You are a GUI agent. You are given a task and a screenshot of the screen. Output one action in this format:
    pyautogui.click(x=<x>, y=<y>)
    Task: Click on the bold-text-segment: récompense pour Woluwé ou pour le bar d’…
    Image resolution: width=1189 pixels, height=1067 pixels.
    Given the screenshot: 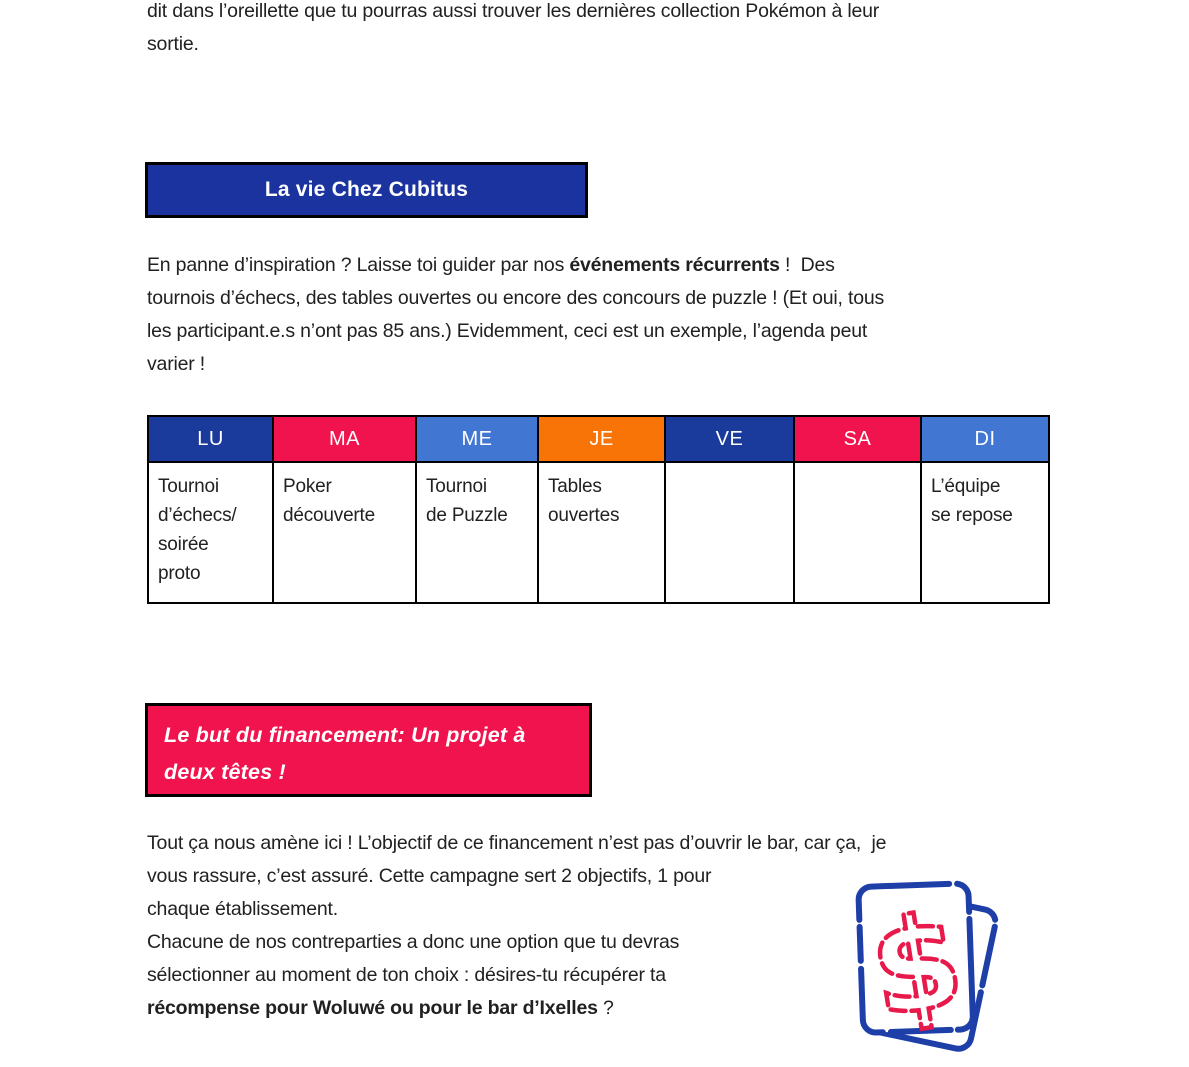 What is the action you would take?
    pyautogui.click(x=372, y=1008)
    